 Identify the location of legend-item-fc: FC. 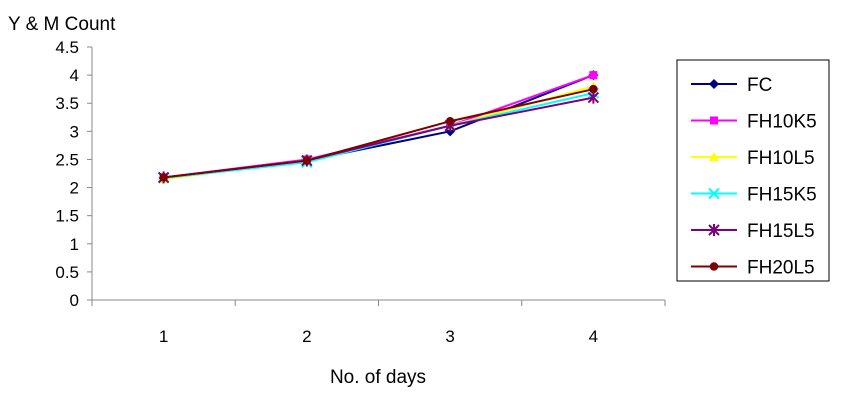
(731, 85).